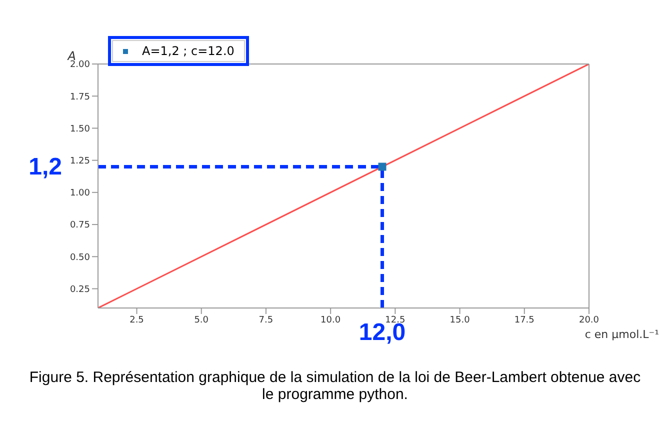 The height and width of the screenshot is (436, 670). I want to click on caption: Figure 5. Représentation graphique de la simulation de la loi de Beer-Lambert obtenue avec le programme python., so click(335, 385).